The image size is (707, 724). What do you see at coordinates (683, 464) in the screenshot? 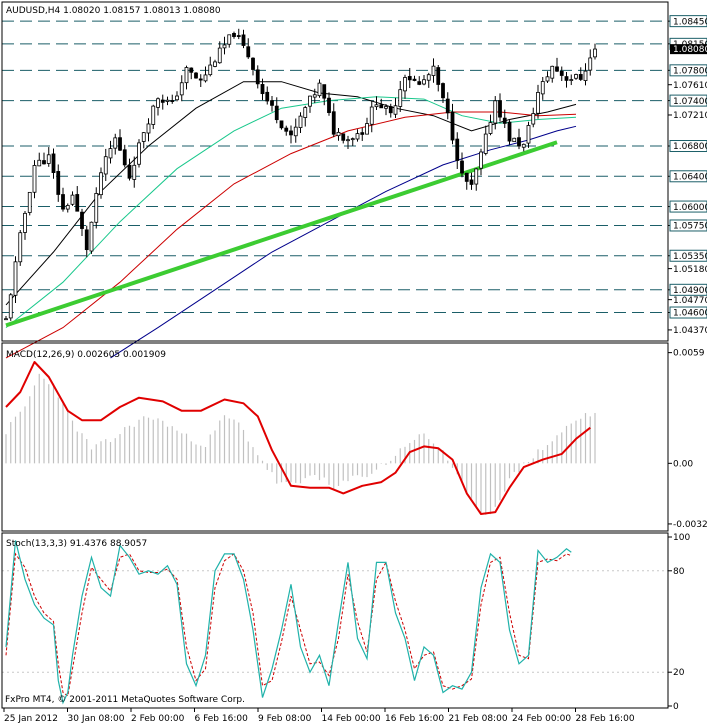
I see `macd-tick-label: 0.00` at bounding box center [683, 464].